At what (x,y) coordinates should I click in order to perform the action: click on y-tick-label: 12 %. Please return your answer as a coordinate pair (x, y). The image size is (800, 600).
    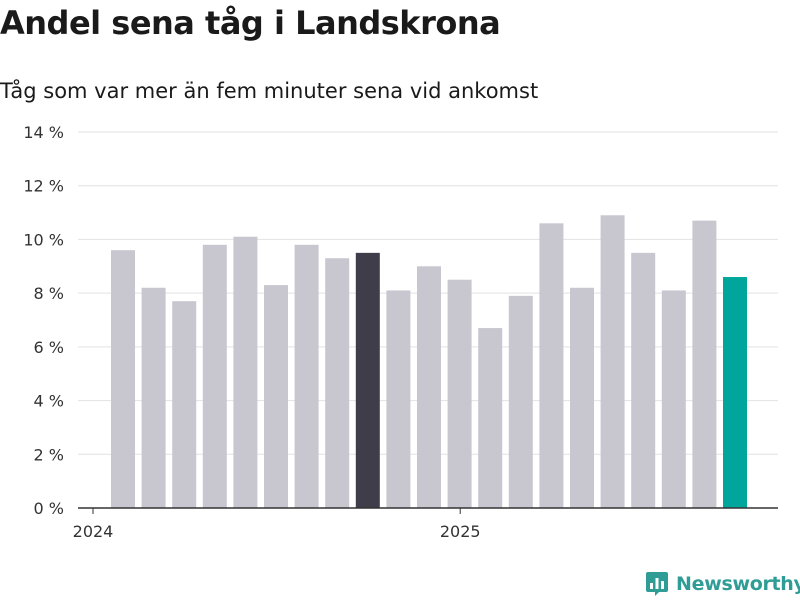
    Looking at the image, I should click on (43, 186).